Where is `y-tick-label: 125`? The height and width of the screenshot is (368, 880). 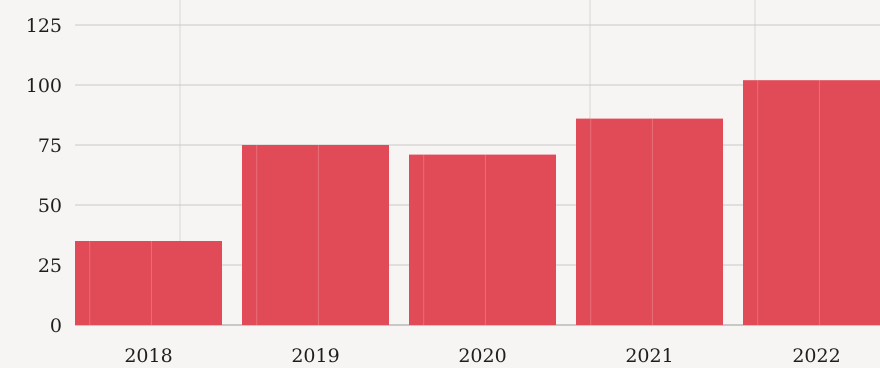 y-tick-label: 125 is located at coordinates (44, 26).